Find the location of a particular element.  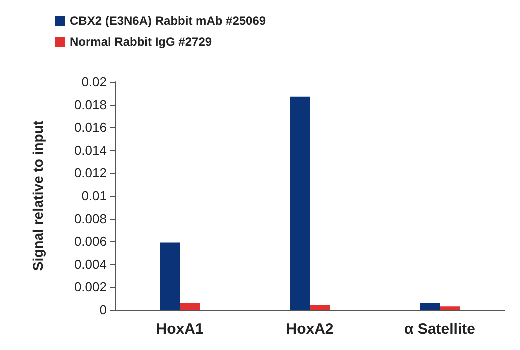

y-tick-label: 0.004 is located at coordinates (90, 264).